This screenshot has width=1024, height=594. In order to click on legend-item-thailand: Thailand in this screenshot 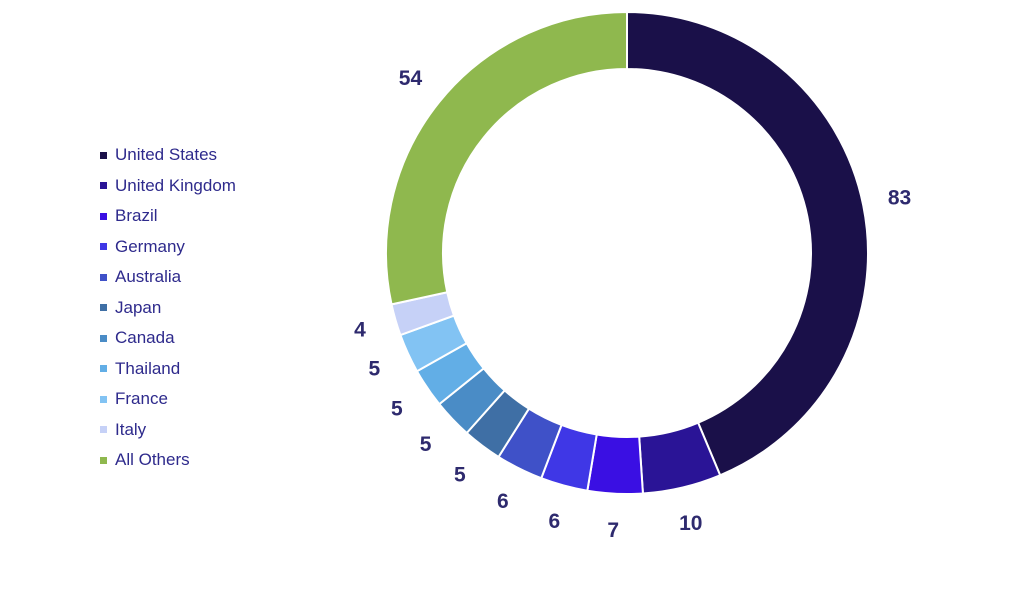, I will do `click(168, 369)`.